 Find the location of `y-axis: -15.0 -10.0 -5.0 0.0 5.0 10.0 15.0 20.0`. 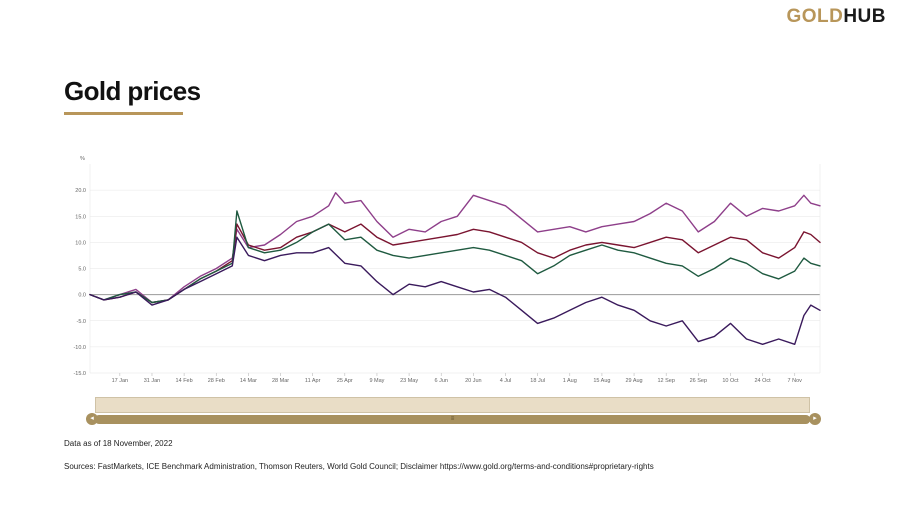

y-axis: -15.0 -10.0 -5.0 0.0 5.0 10.0 15.0 20.0 is located at coordinates (79, 282).